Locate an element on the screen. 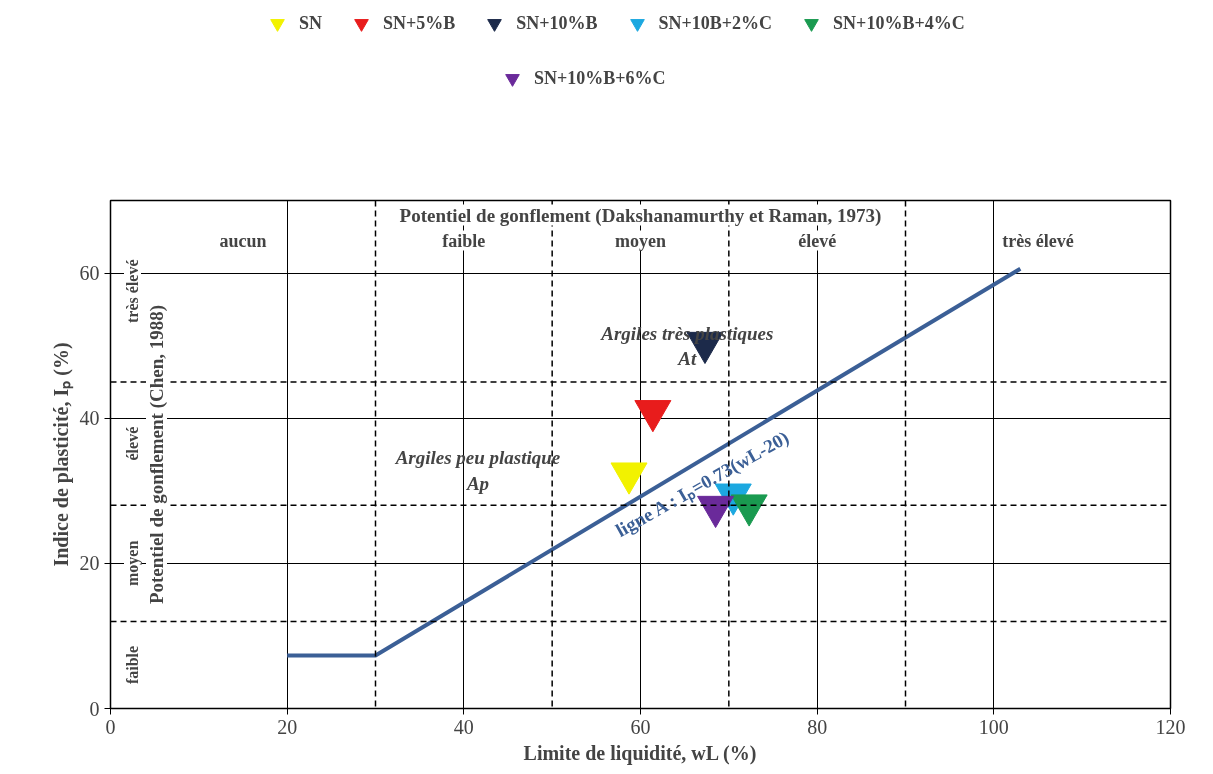 The height and width of the screenshot is (774, 1213). x-tick-label: 0 is located at coordinates (110, 726).